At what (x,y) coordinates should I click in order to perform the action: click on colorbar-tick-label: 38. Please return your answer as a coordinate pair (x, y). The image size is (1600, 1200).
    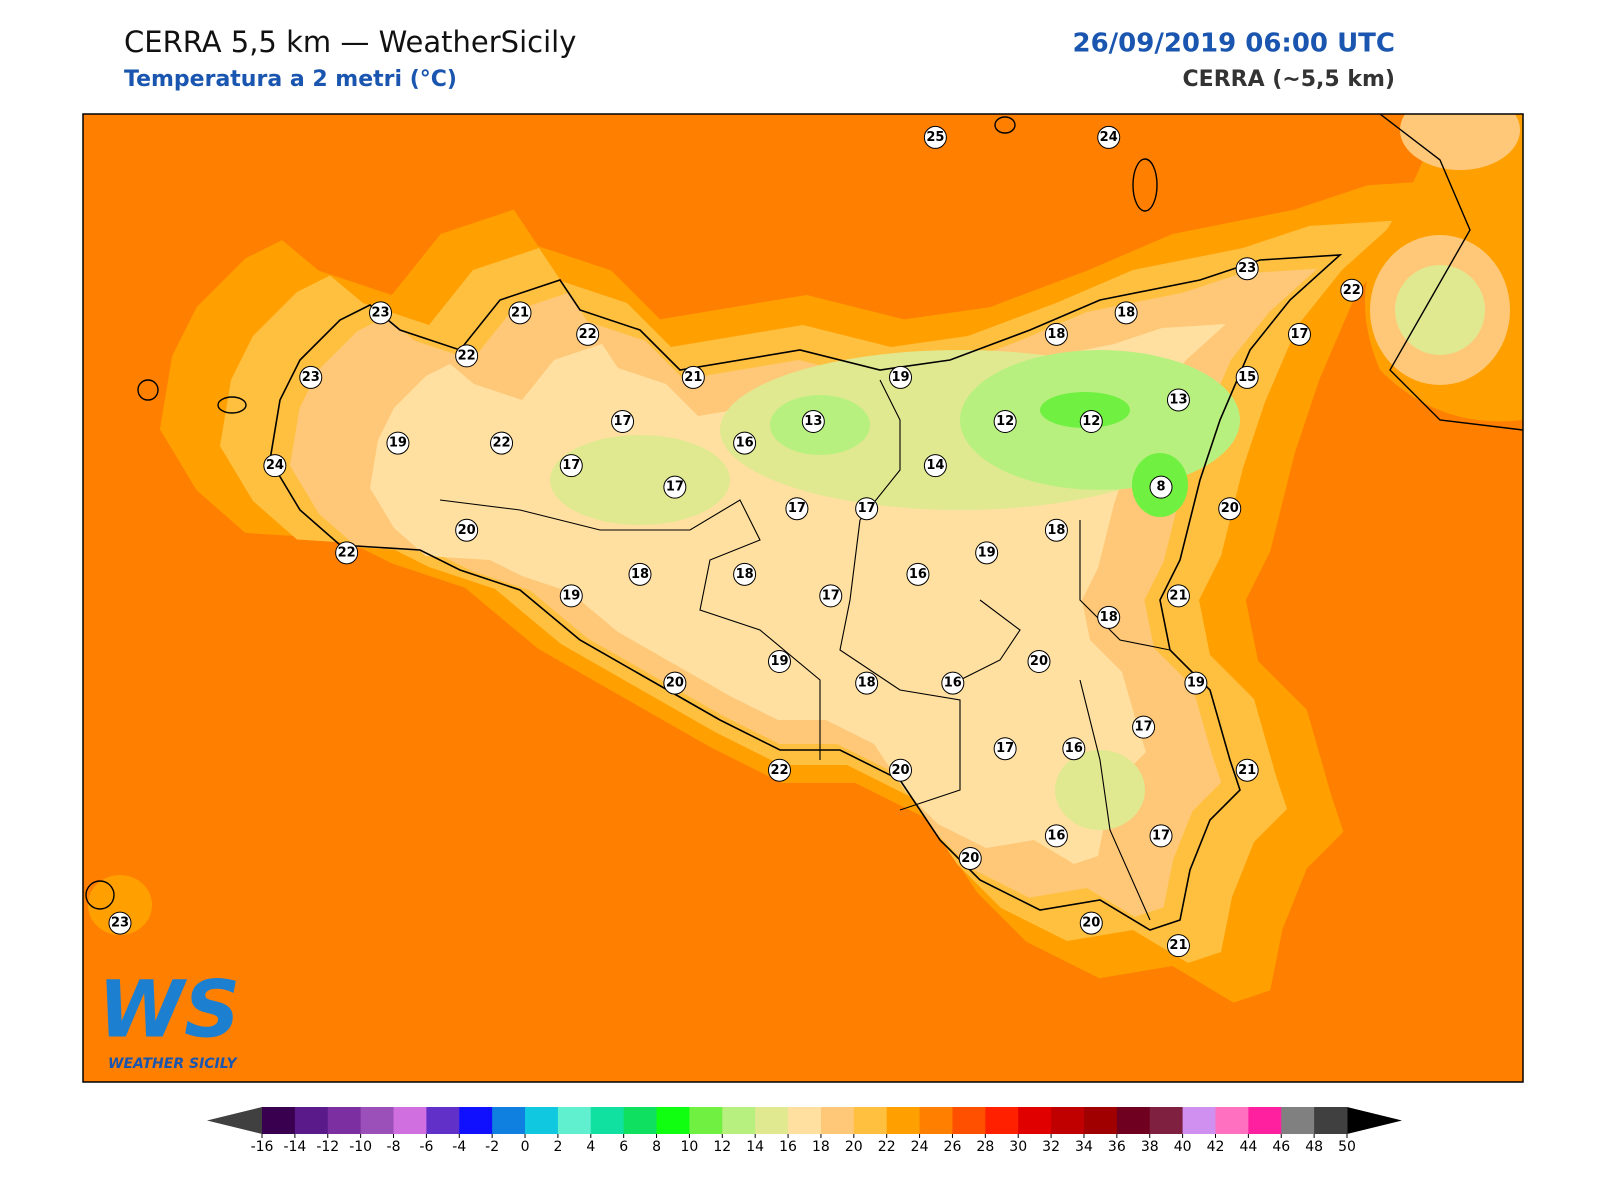
    Looking at the image, I should click on (1150, 1147).